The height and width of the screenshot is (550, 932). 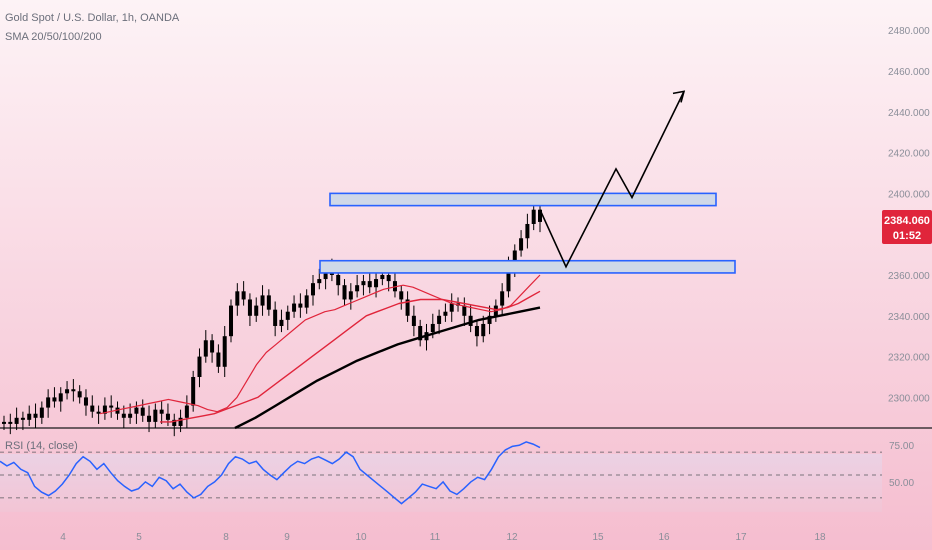 I want to click on price-tick-4: 2400.000, so click(x=909, y=194).